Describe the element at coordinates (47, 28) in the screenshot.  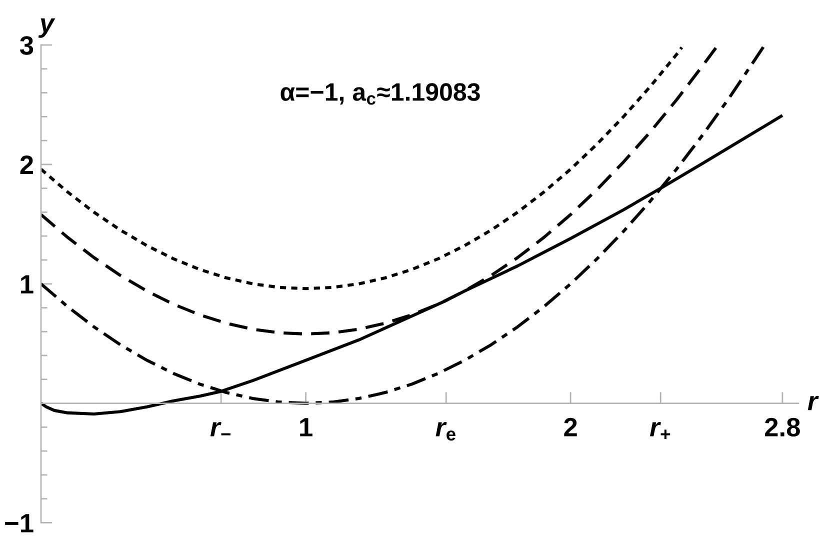
I see `y-axis-title: y` at that location.